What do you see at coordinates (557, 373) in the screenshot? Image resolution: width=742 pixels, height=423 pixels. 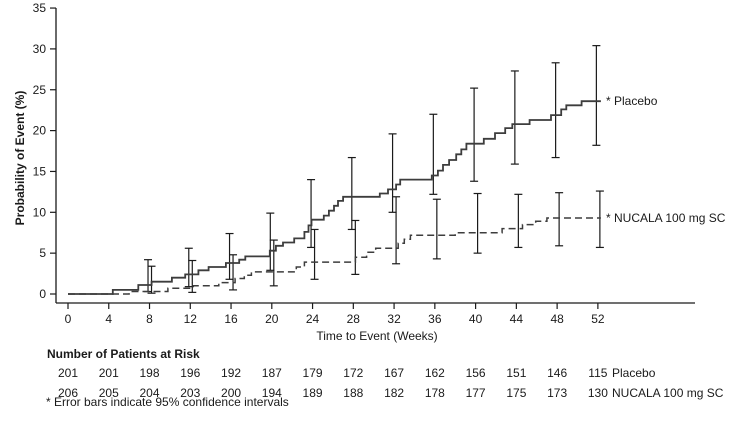 I see `risk-value: 146` at bounding box center [557, 373].